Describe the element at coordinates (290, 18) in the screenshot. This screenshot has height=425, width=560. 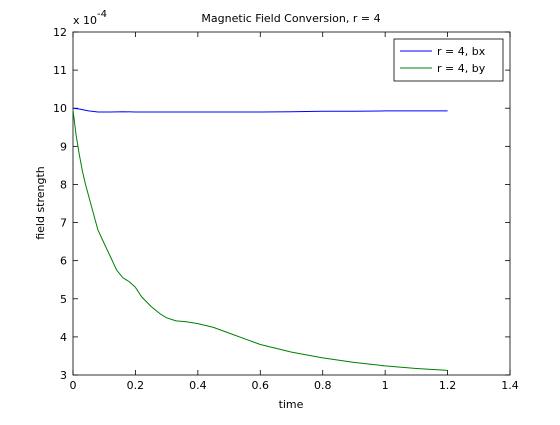
I see `chart-title: Magnetic Field Conversion, r = 4` at that location.